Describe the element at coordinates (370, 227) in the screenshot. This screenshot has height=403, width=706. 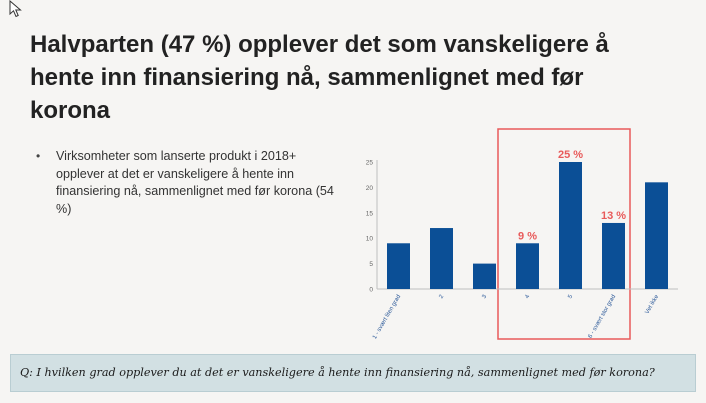
I see `y-tick-labels: 0 5 10 15 20 25` at that location.